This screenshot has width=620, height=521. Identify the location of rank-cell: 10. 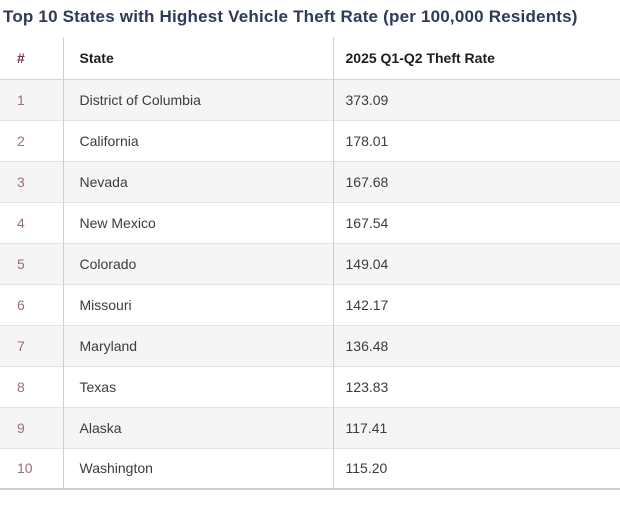
(25, 468).